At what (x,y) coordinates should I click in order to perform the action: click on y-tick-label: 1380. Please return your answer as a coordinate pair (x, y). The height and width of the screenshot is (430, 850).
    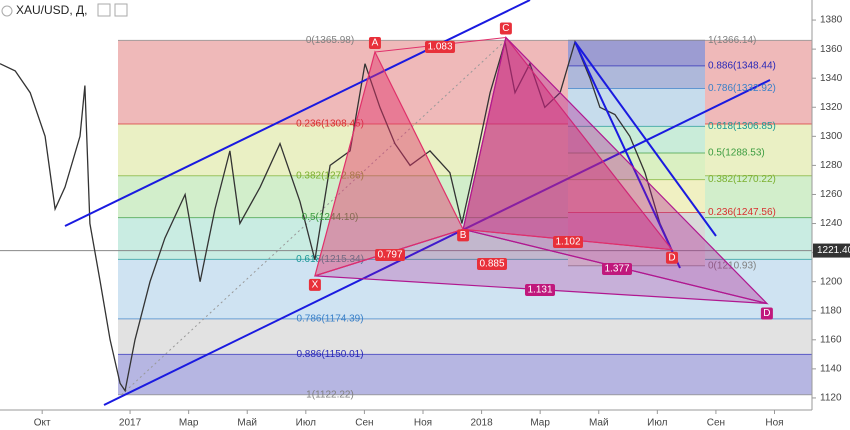
    Looking at the image, I should click on (831, 20).